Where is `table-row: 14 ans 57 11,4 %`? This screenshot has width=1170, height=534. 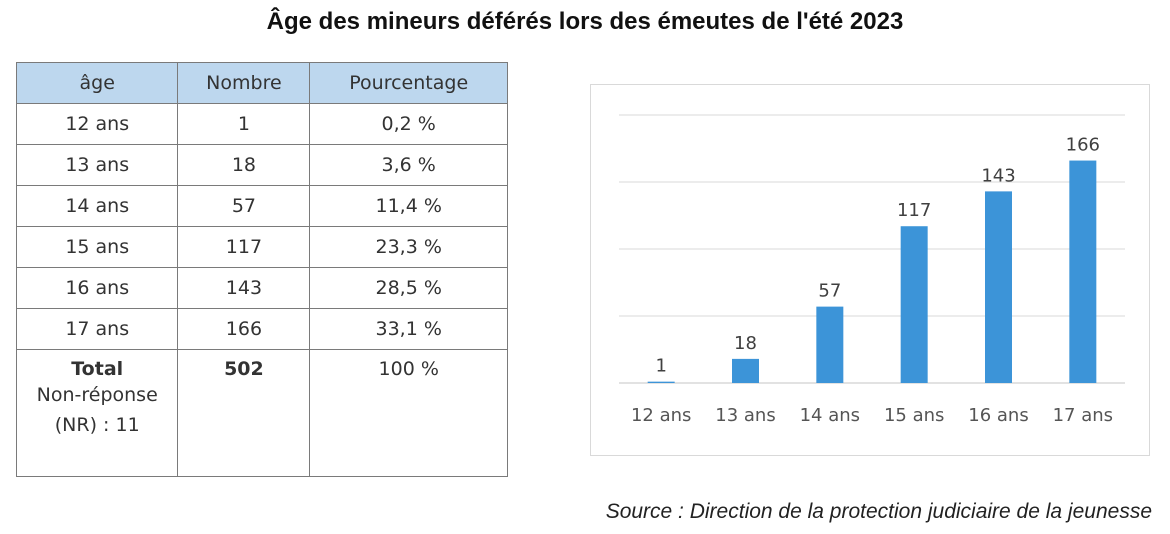 table-row: 14 ans 57 11,4 % is located at coordinates (261, 206).